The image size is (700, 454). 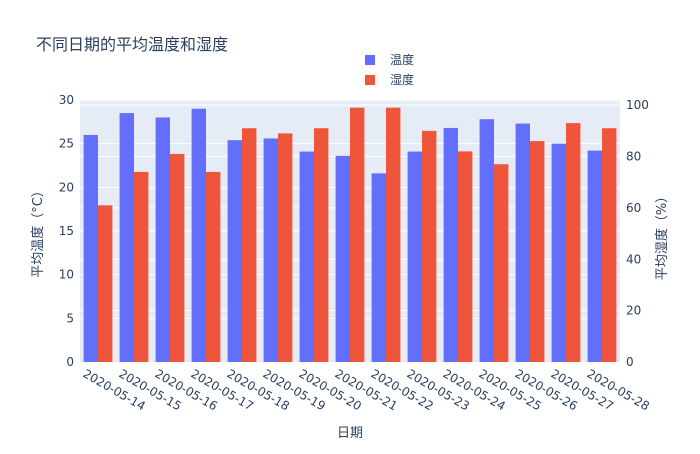 I want to click on chart-title: 不同日期的平均温度和湿度, so click(x=132, y=44).